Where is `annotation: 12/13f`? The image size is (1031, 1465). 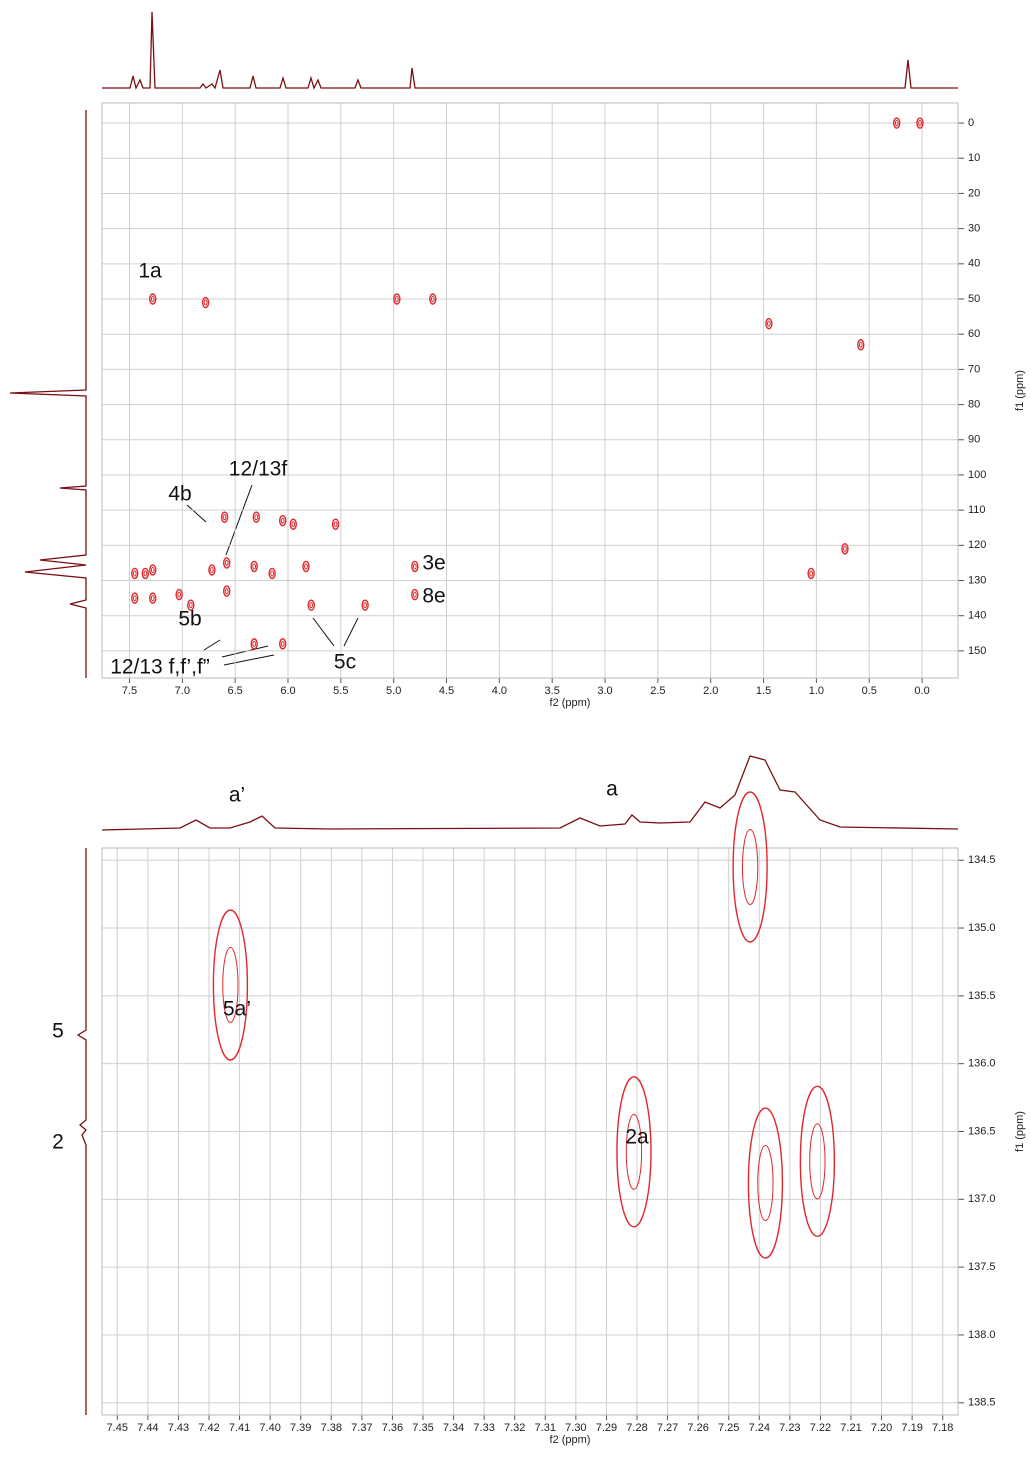 annotation: 12/13f is located at coordinates (258, 469).